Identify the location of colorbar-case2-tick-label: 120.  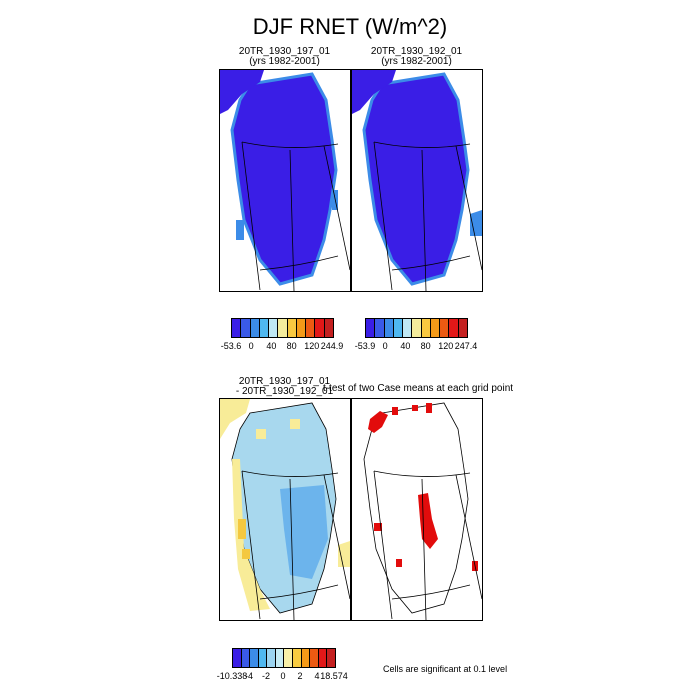
(446, 346).